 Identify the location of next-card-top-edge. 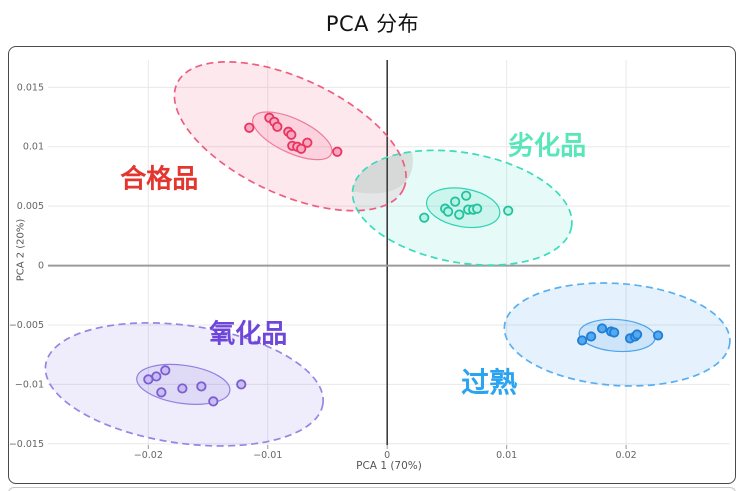
(372, 489).